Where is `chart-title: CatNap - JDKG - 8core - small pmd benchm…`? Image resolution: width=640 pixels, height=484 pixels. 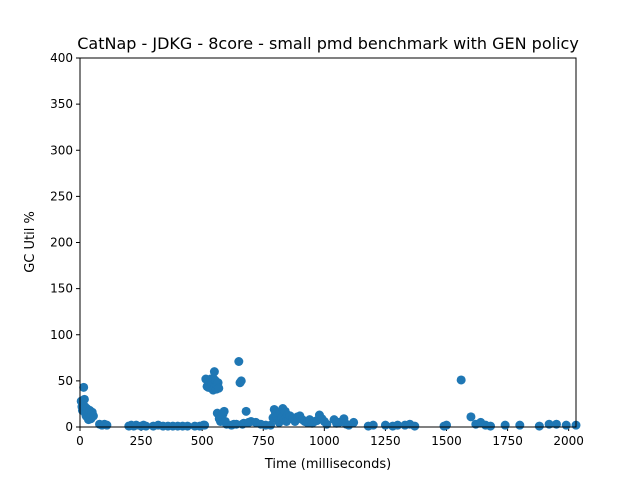 chart-title: CatNap - JDKG - 8core - small pmd benchm… is located at coordinates (328, 43).